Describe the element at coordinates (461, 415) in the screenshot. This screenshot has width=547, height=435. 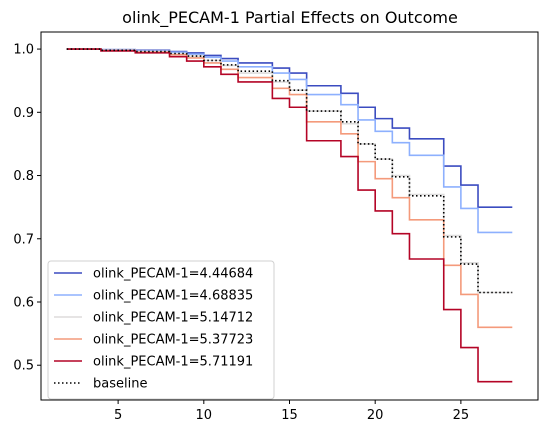
I see `x-tick-label: 25` at that location.